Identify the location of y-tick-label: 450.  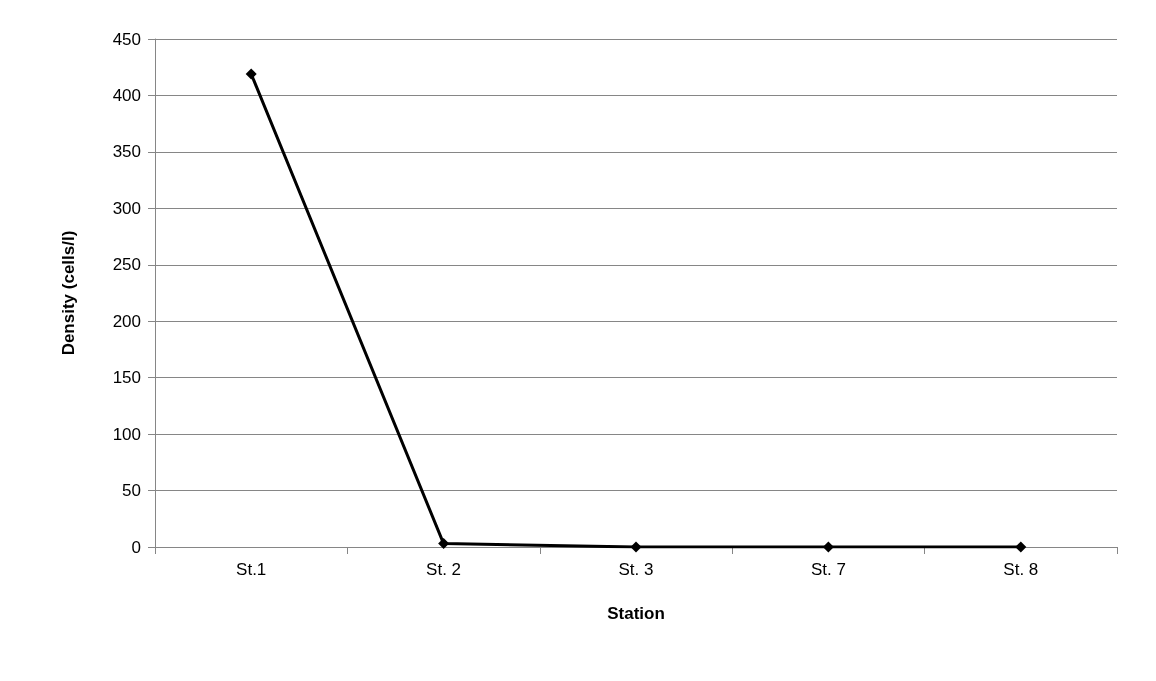
(126, 39).